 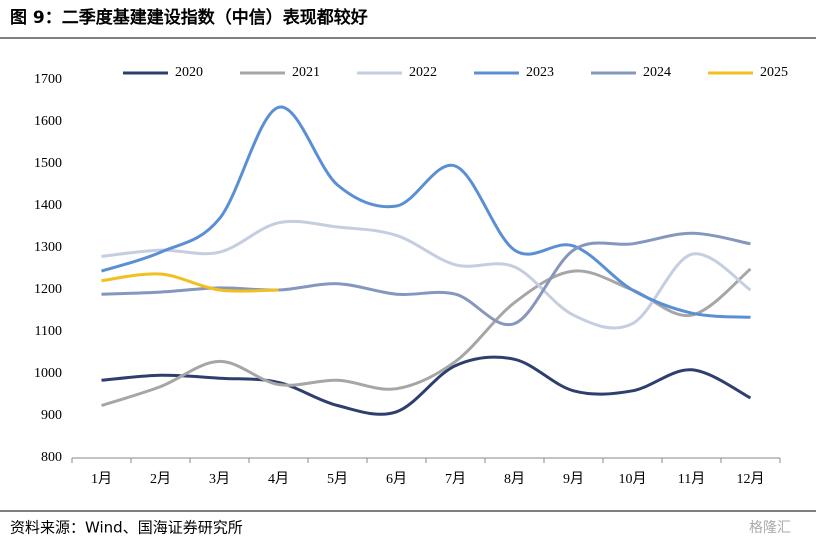 I want to click on y-tick-label: 1200, so click(x=48, y=289).